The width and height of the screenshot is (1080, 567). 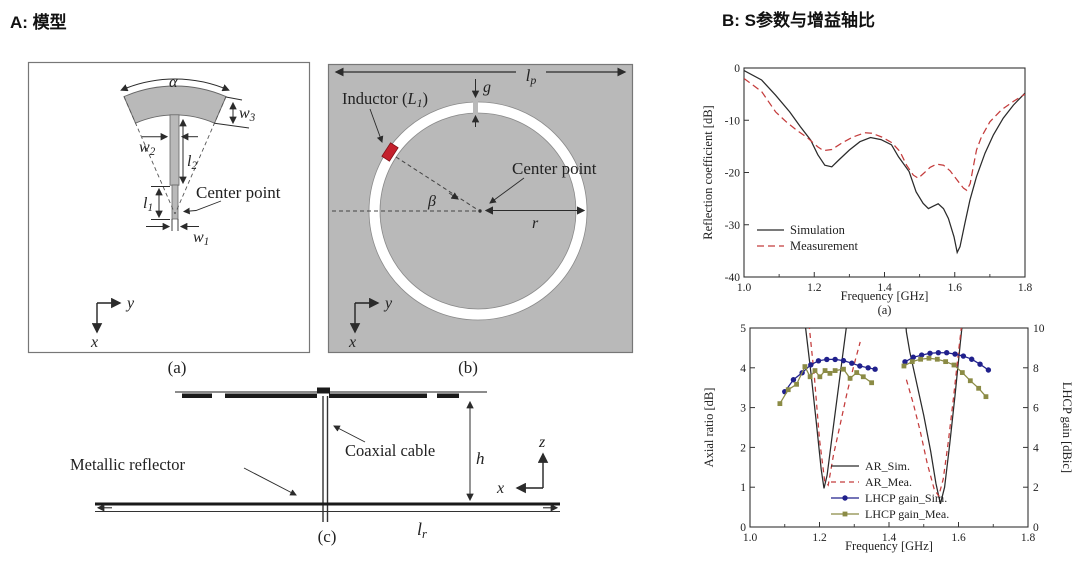 What do you see at coordinates (798, 20) in the screenshot?
I see `panel-b-title: B: S参数与增益轴比` at bounding box center [798, 20].